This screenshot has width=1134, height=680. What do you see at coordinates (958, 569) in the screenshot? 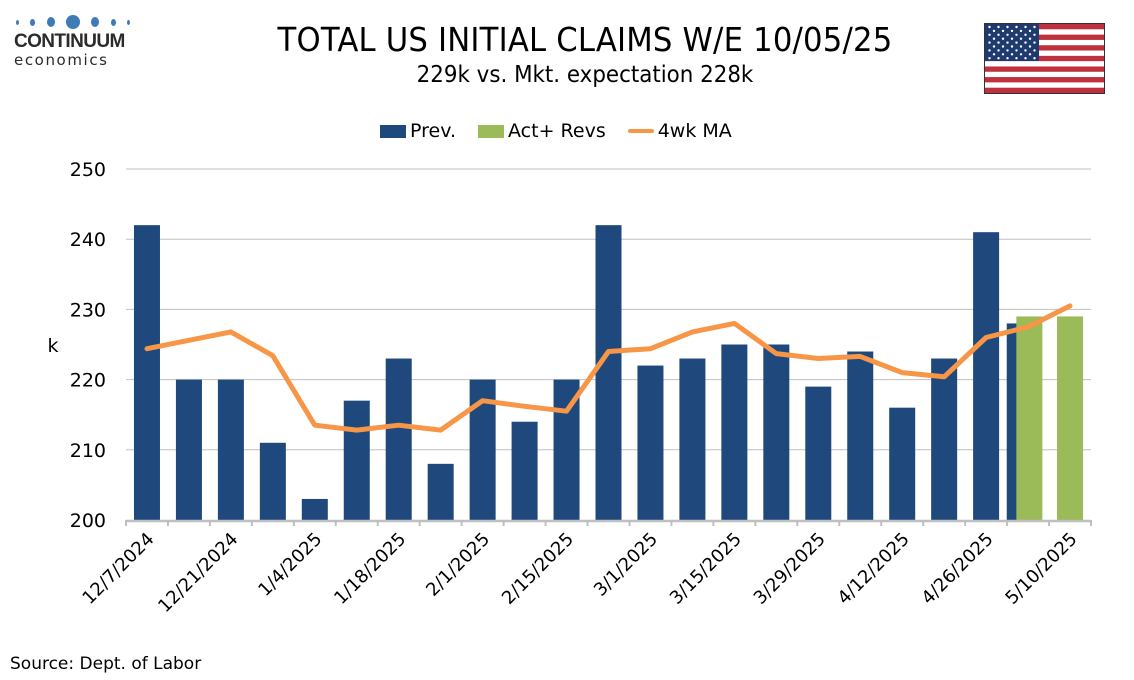
I see `x-tick-label: 4/26/2025` at bounding box center [958, 569].